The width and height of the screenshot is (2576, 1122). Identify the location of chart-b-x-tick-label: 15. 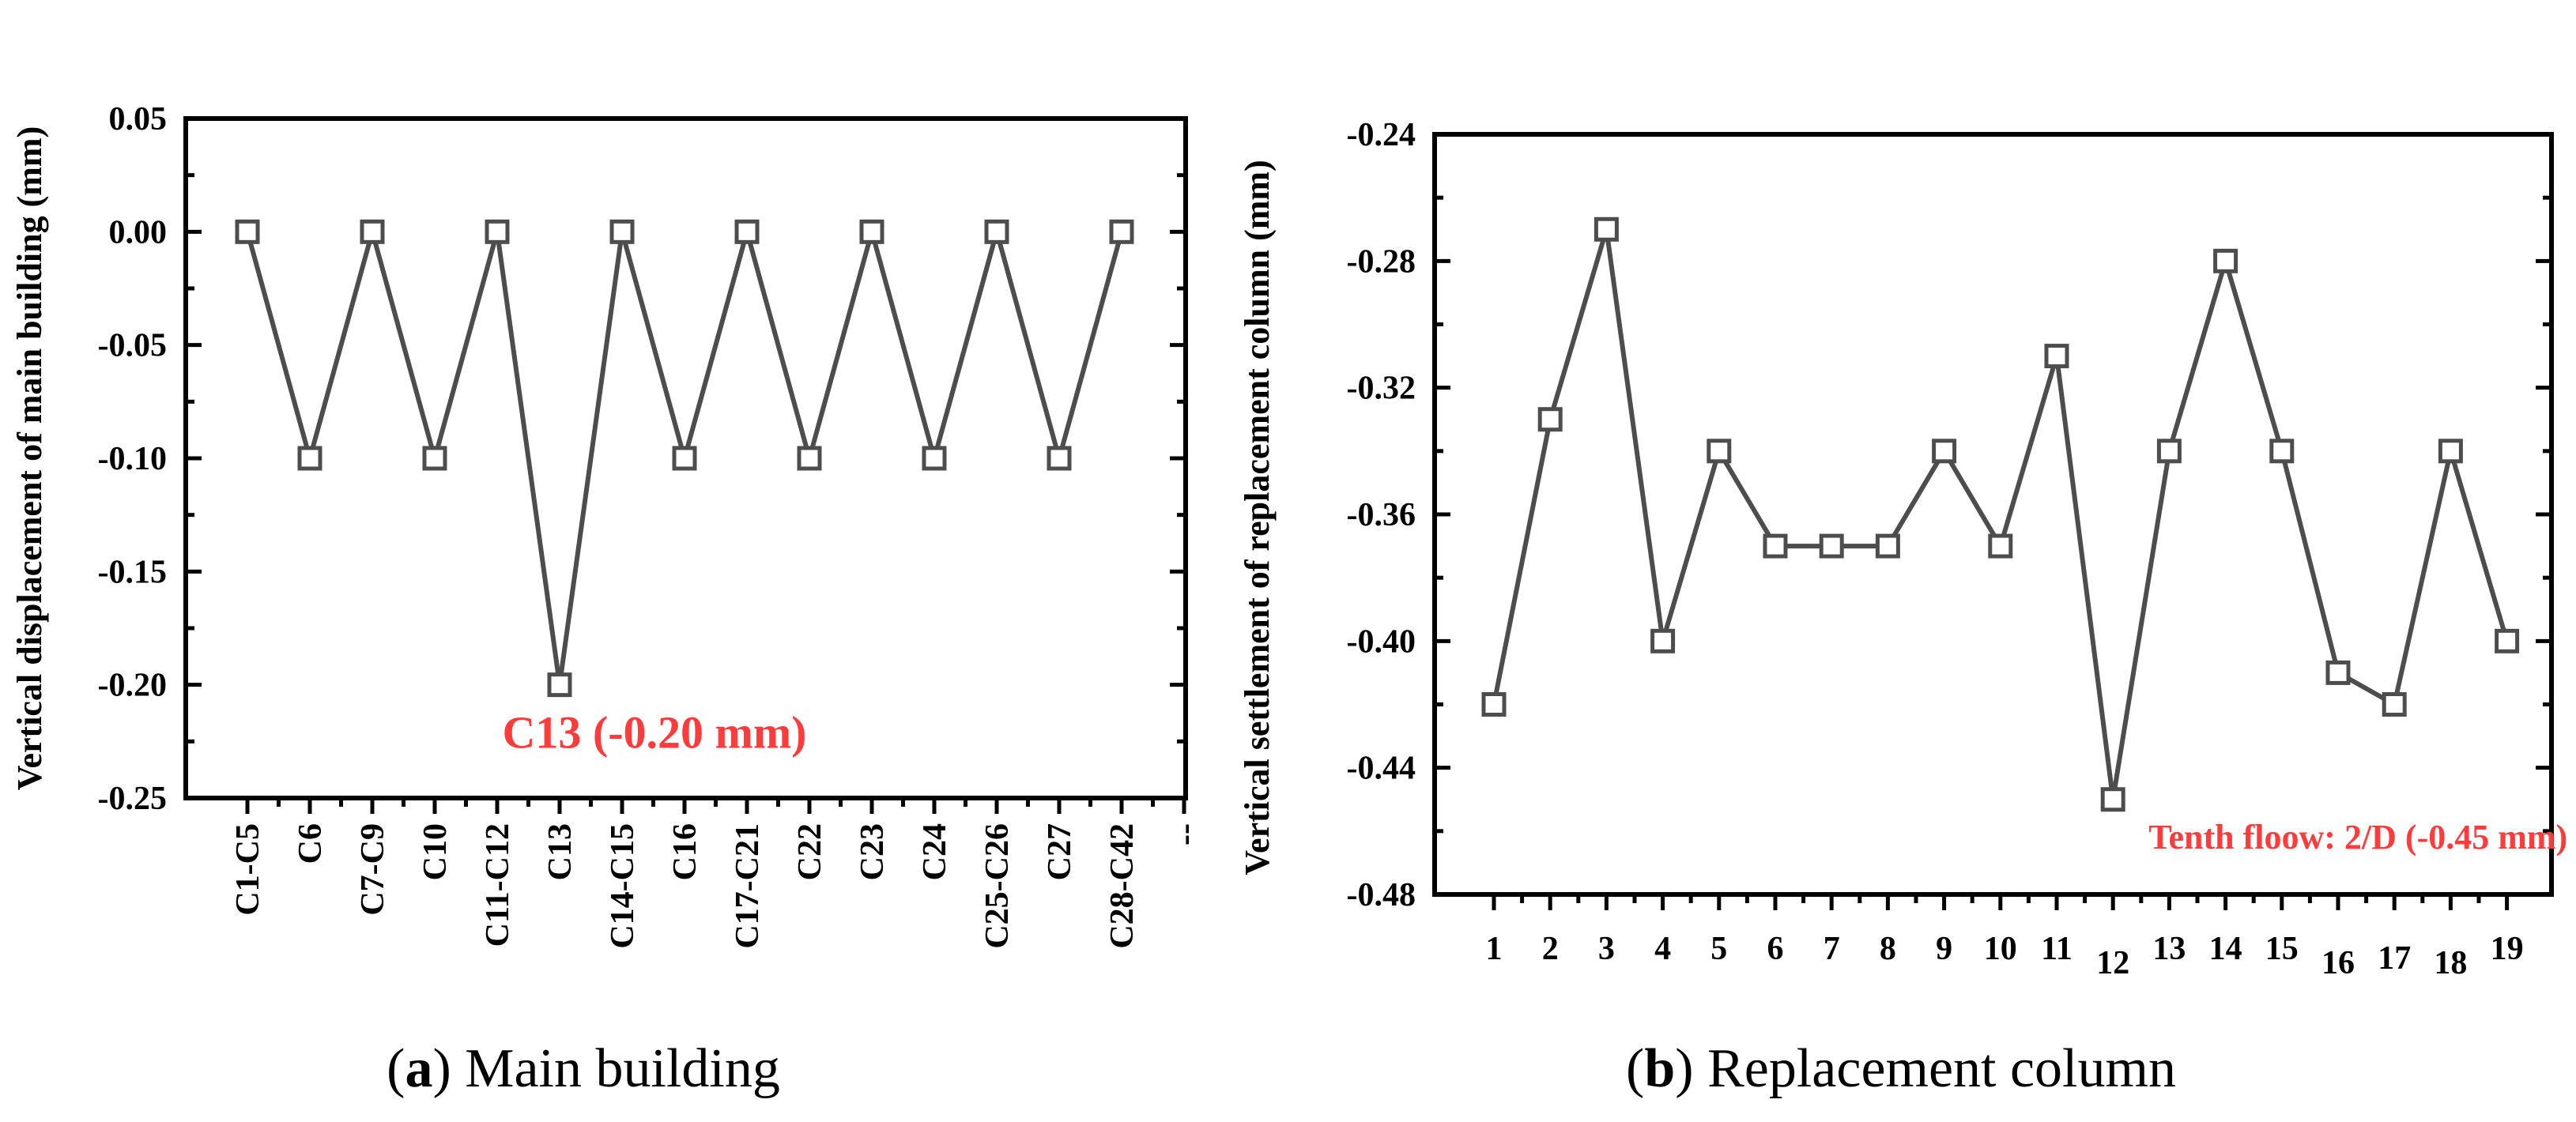
(2282, 949).